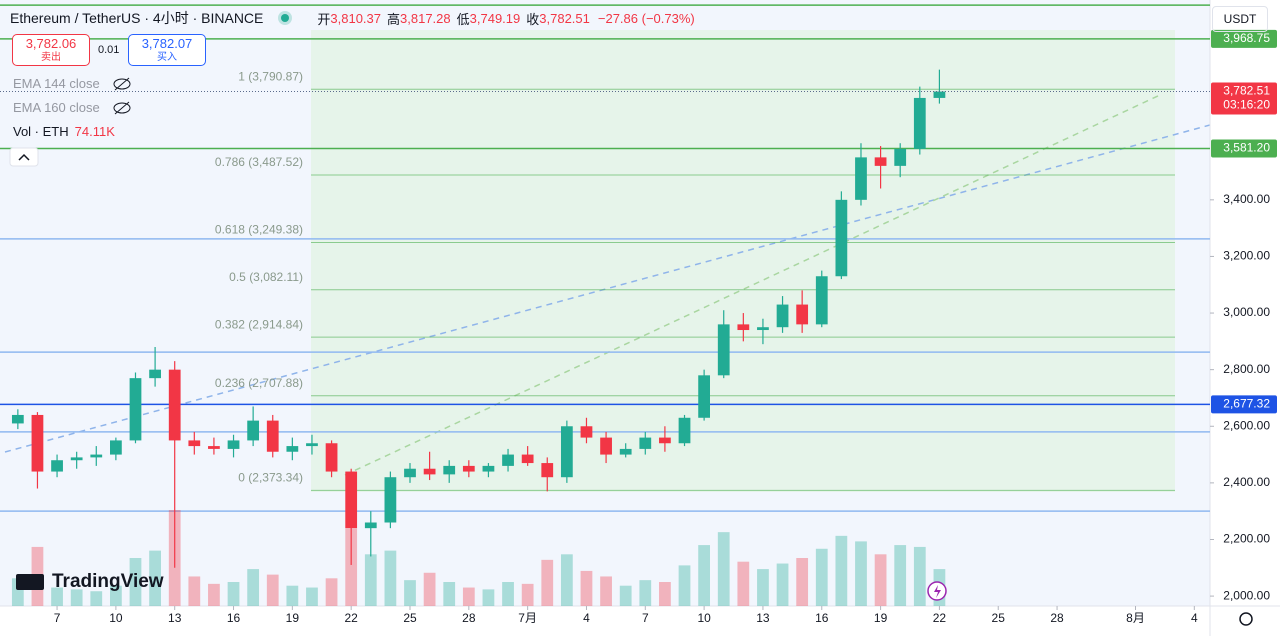 The height and width of the screenshot is (636, 1280). Describe the element at coordinates (1246, 312) in the screenshot. I see `y-tick-label: 3,000.00` at that location.